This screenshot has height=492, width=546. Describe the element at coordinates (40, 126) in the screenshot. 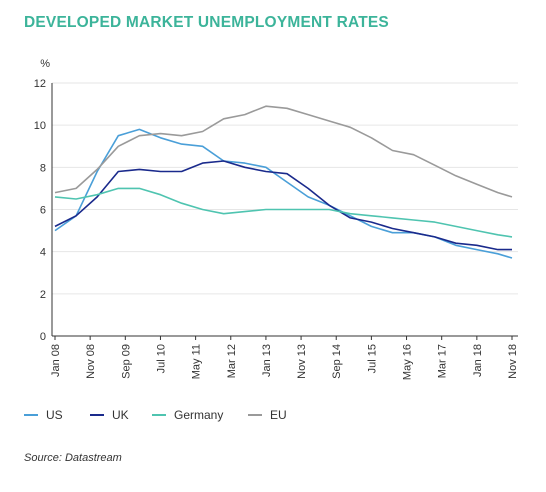

I see `y-tick-label: 10` at that location.